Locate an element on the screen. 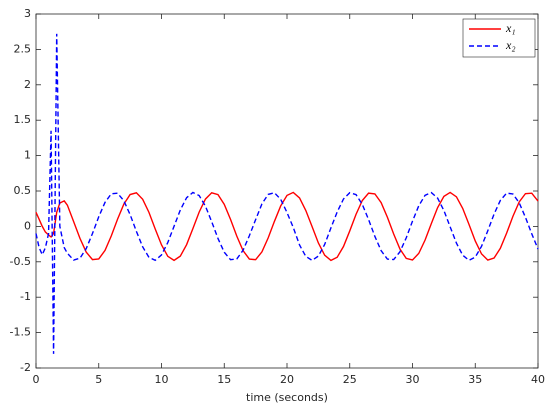  x-axis-label: time (seconds) is located at coordinates (287, 397).